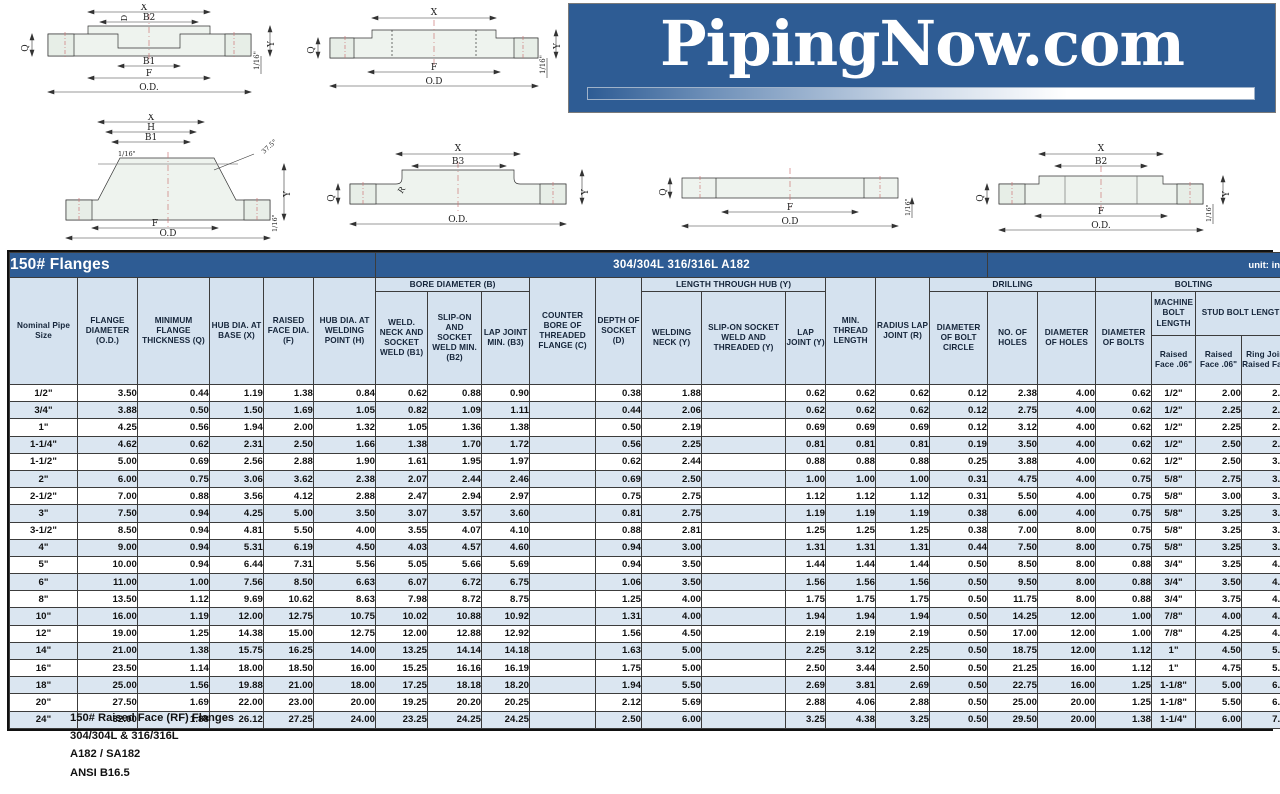  What do you see at coordinates (455, 599) in the screenshot?
I see `cell-value: 8.72` at bounding box center [455, 599].